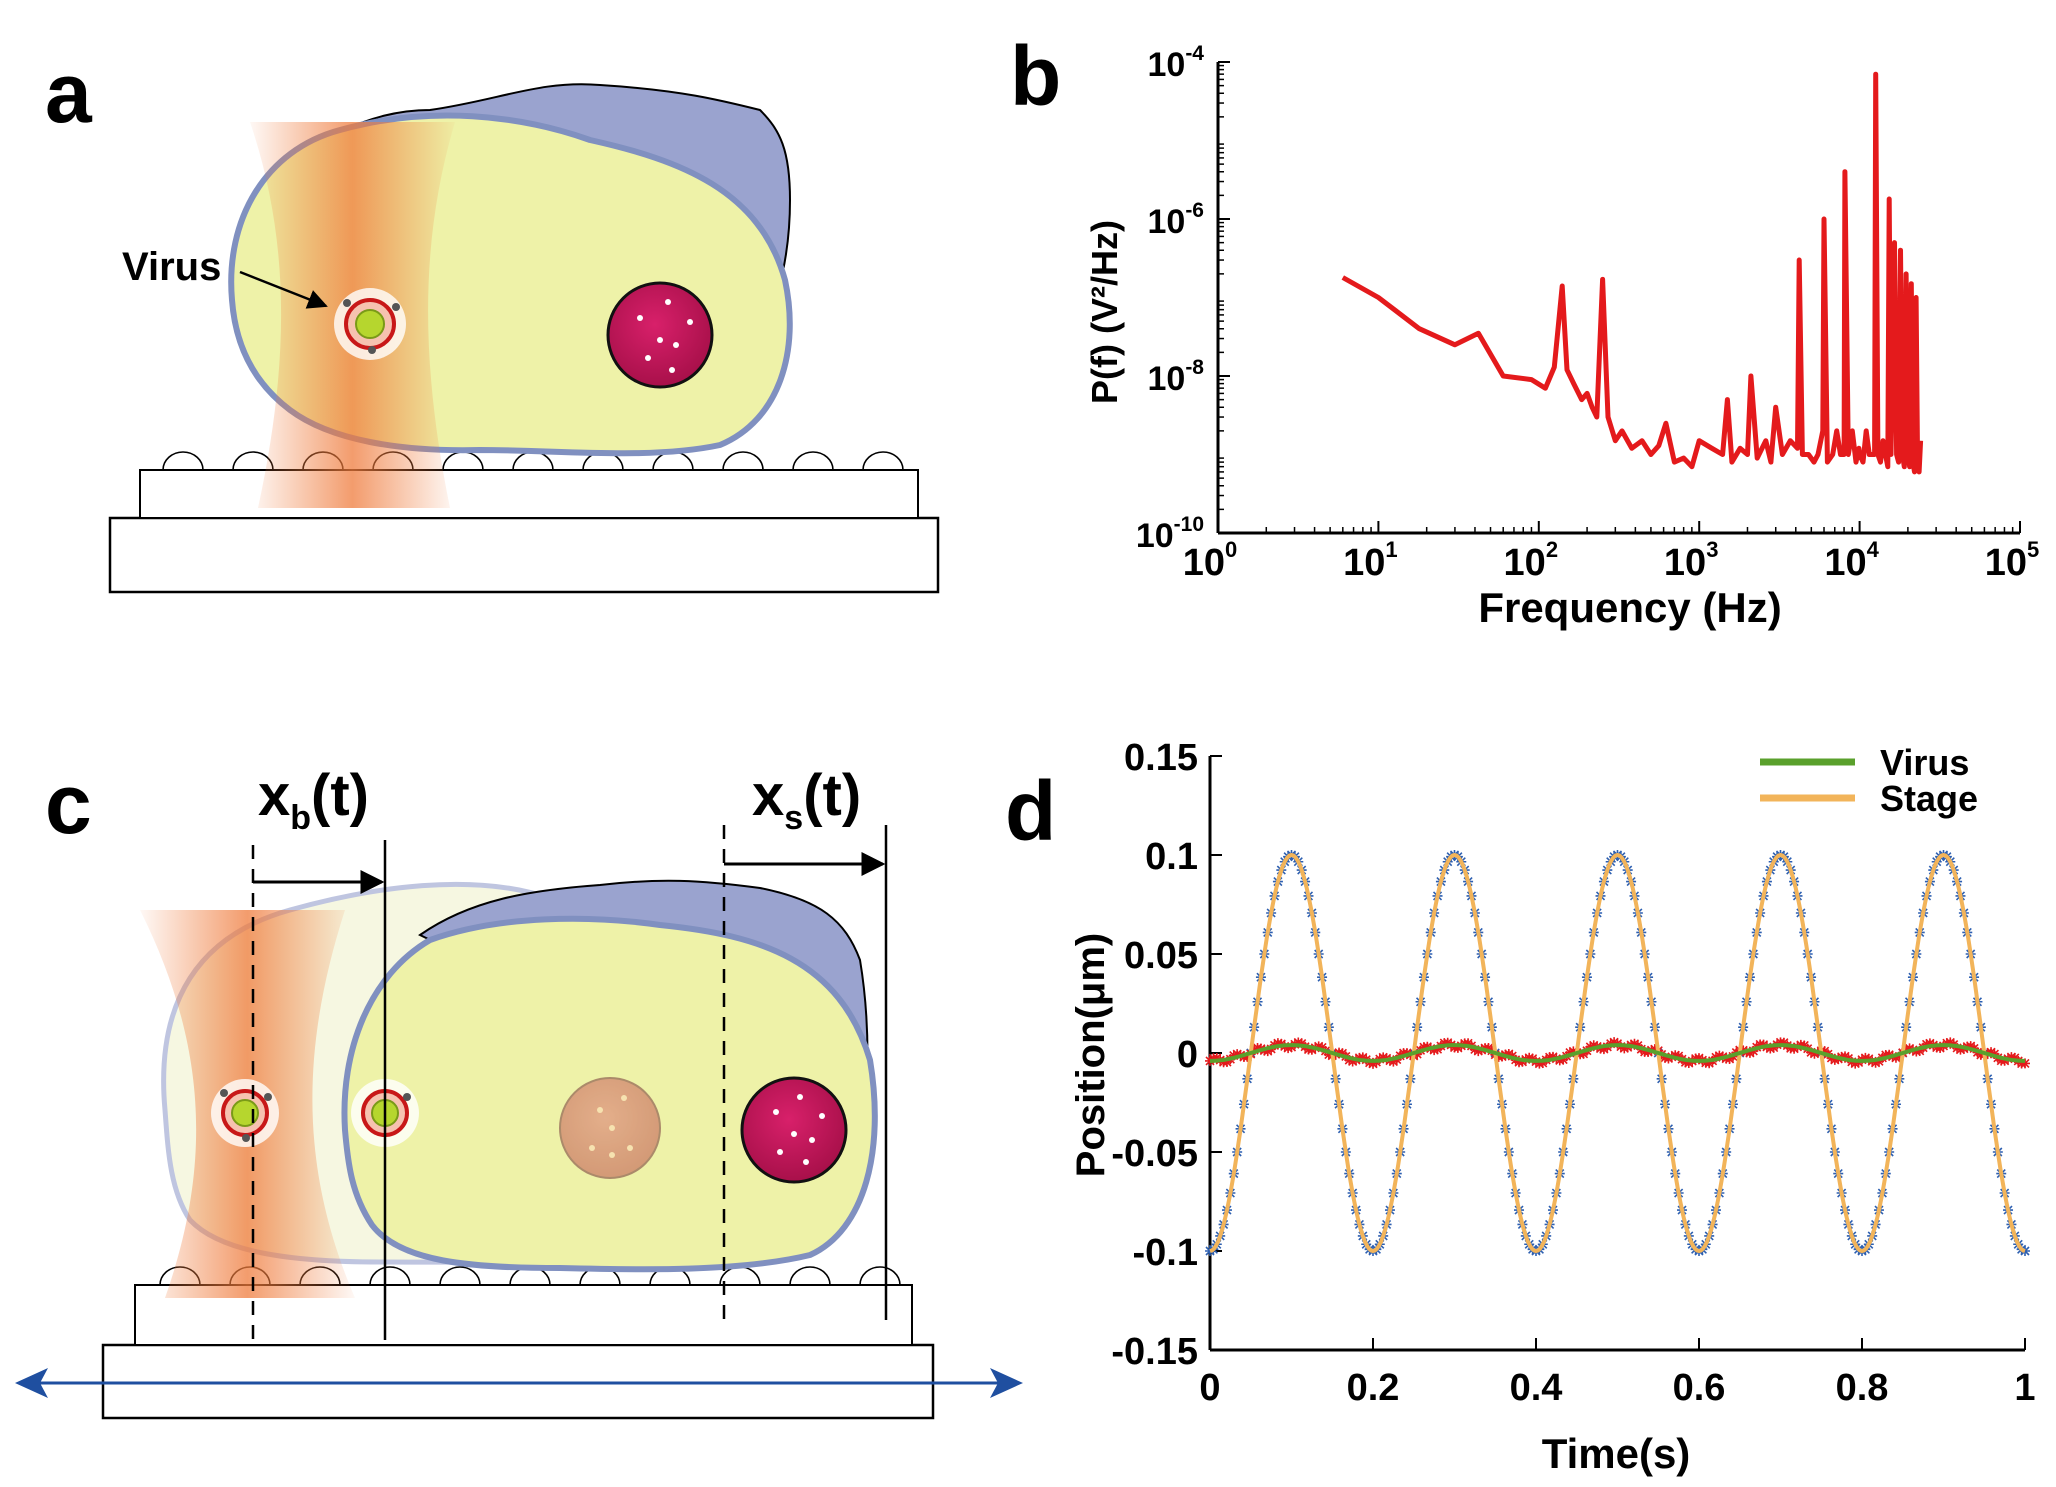 This screenshot has height=1487, width=2056. Describe the element at coordinates (1851, 560) in the screenshot. I see `x-tick-label: 10⁴` at that location.